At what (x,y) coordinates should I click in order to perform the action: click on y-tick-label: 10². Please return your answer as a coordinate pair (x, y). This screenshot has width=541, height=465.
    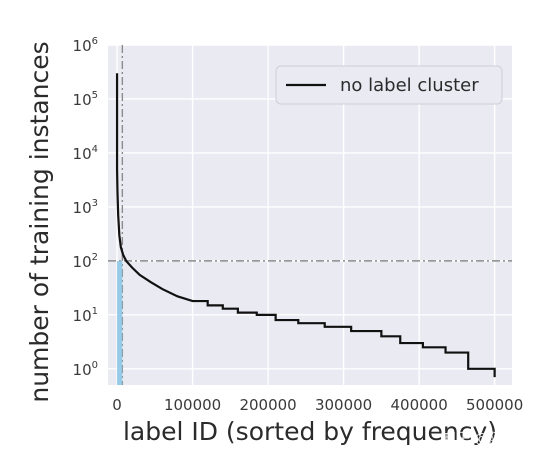
    Looking at the image, I should click on (85, 261).